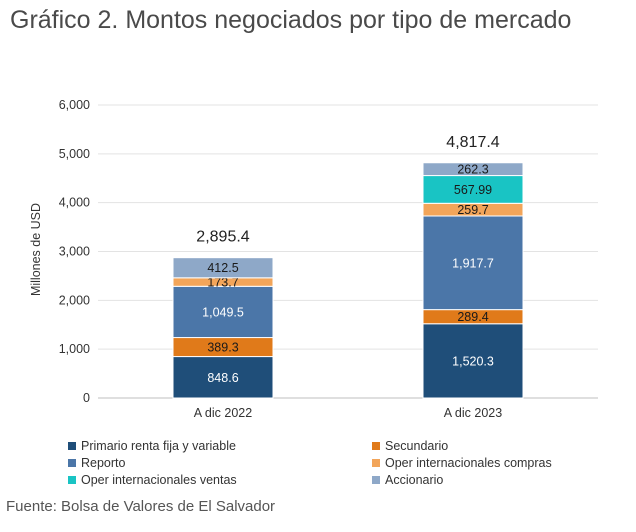 The height and width of the screenshot is (532, 636). Describe the element at coordinates (472, 317) in the screenshot. I see `data-label: 289.4` at that location.